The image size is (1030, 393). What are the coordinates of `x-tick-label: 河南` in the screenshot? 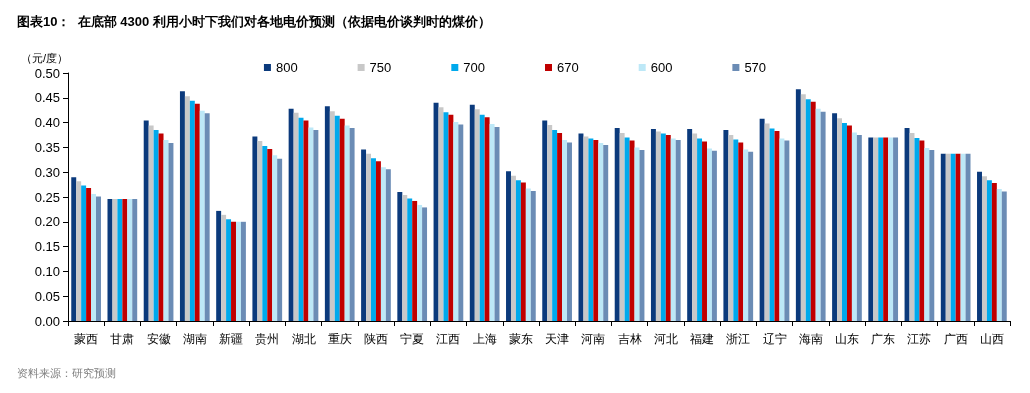 It's located at (593, 339).